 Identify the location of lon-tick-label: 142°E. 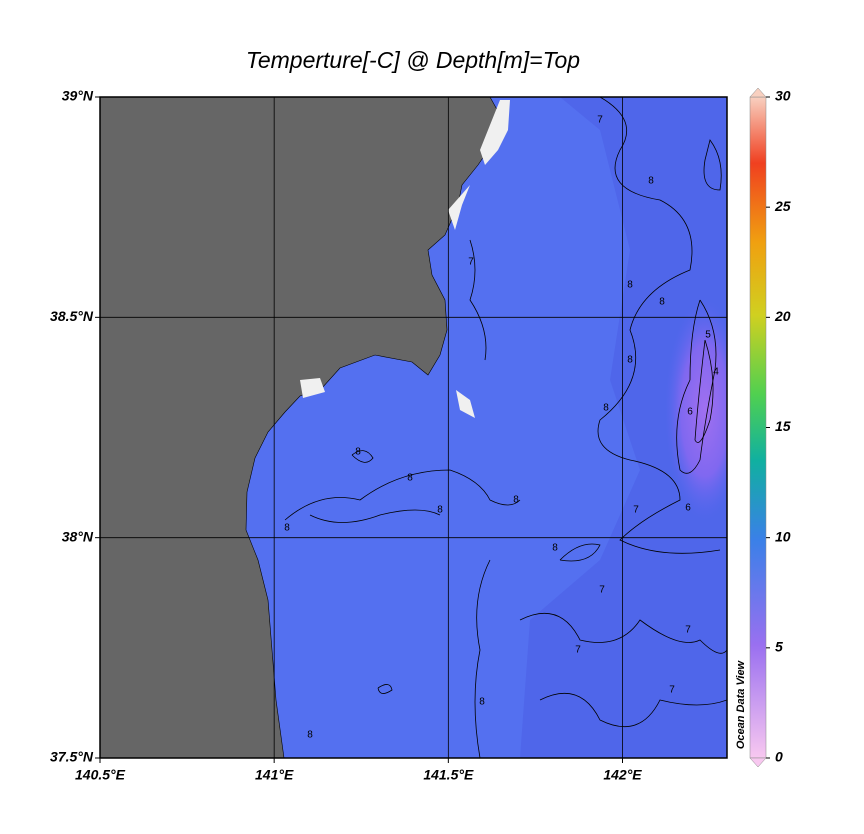
(622, 775).